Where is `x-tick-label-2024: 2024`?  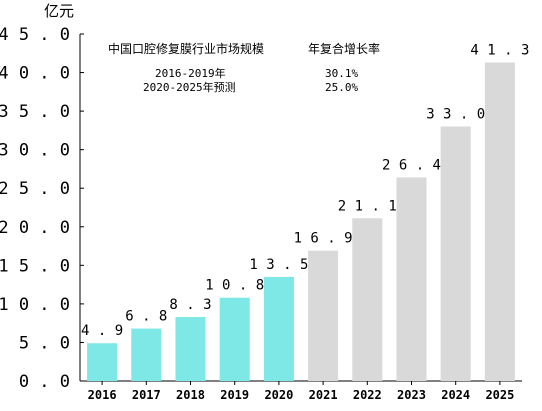 x-tick-label-2024: 2024 is located at coordinates (455, 395).